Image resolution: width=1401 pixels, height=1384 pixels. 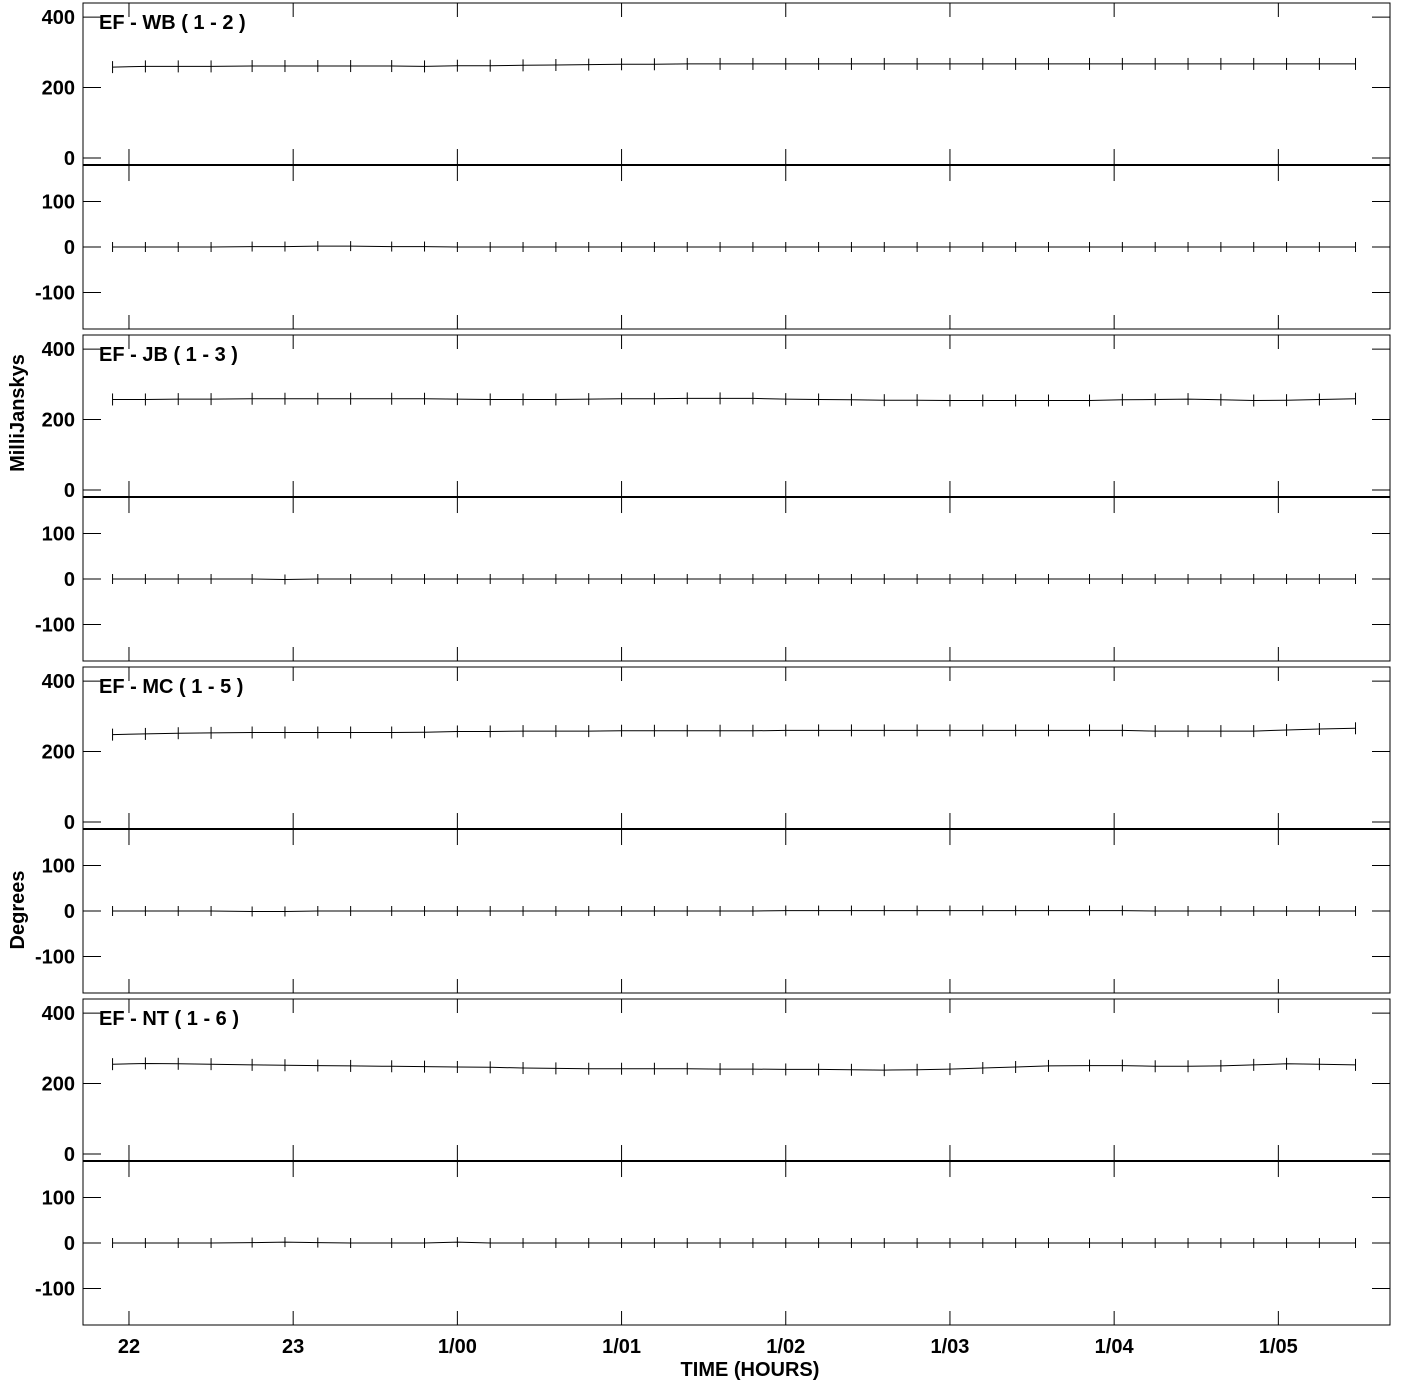 What do you see at coordinates (18, 413) in the screenshot?
I see `y-axis-title-amplitude: MilliJanskys` at bounding box center [18, 413].